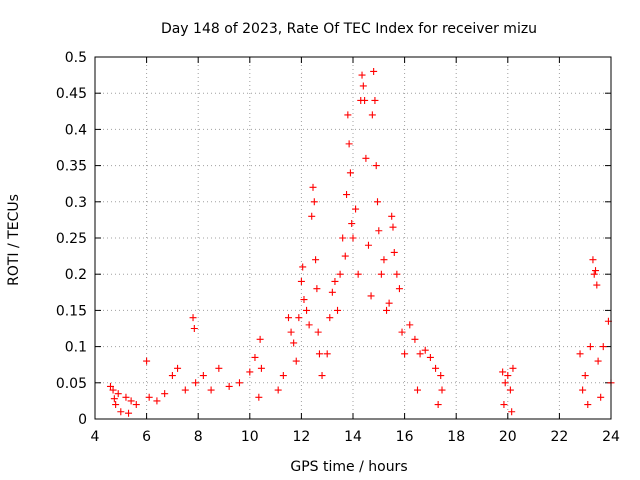  What do you see at coordinates (71, 384) in the screenshot?
I see `y-tick-label: 0.05` at bounding box center [71, 384].